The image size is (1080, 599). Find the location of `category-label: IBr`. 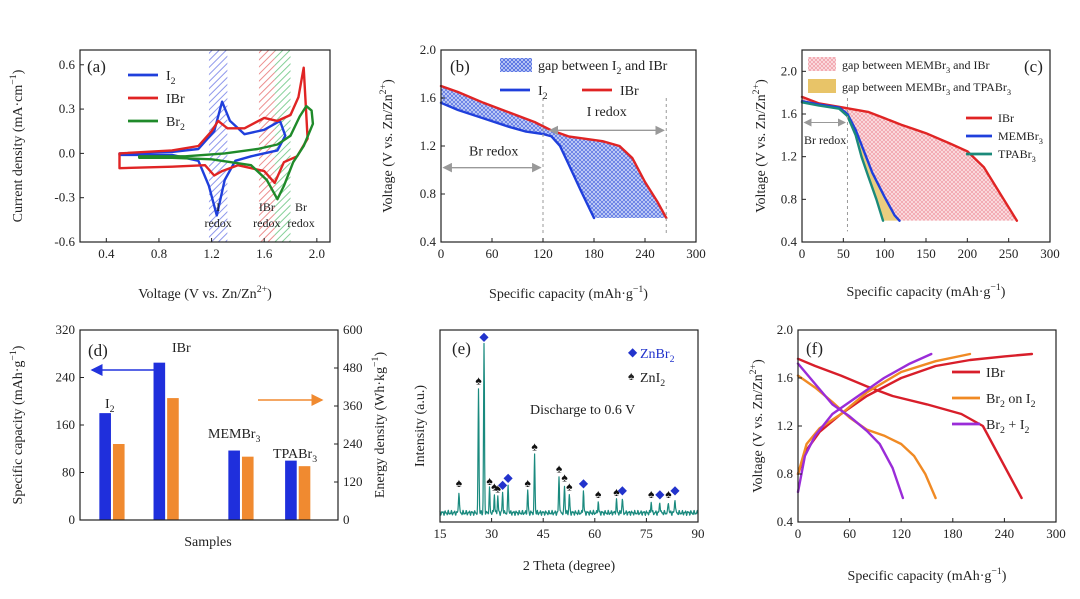

category-label: IBr is located at coordinates (181, 348).